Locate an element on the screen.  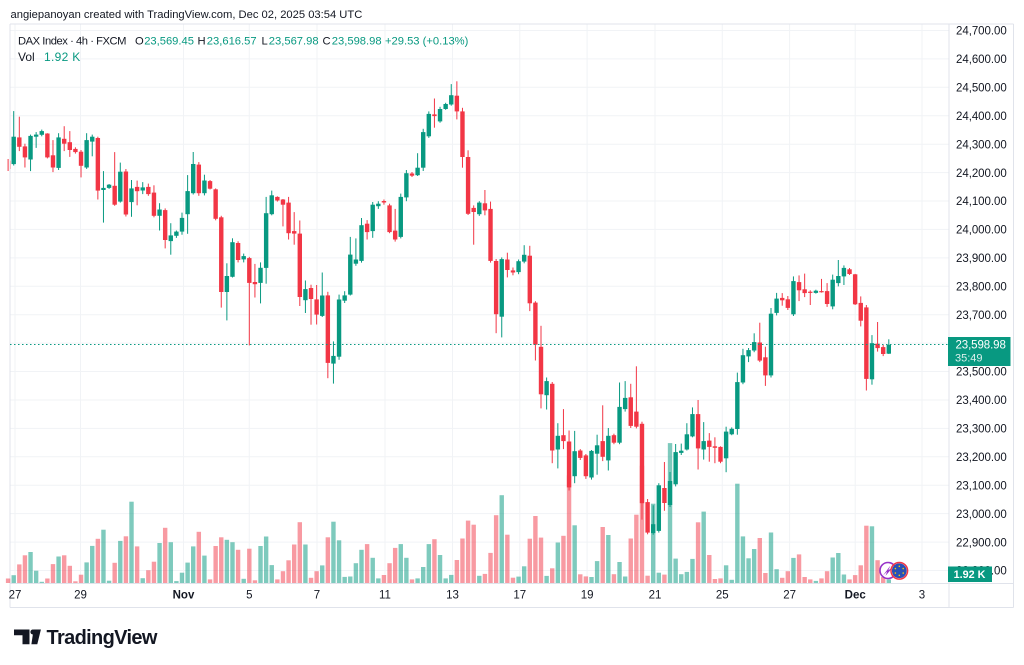
svg-text: 24,200.00 is located at coordinates (981, 174).